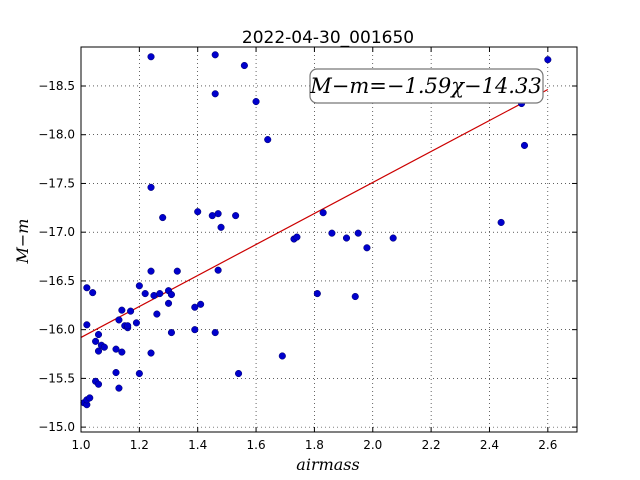  I want to click on y-tick-label: −17.0, so click(56, 232).